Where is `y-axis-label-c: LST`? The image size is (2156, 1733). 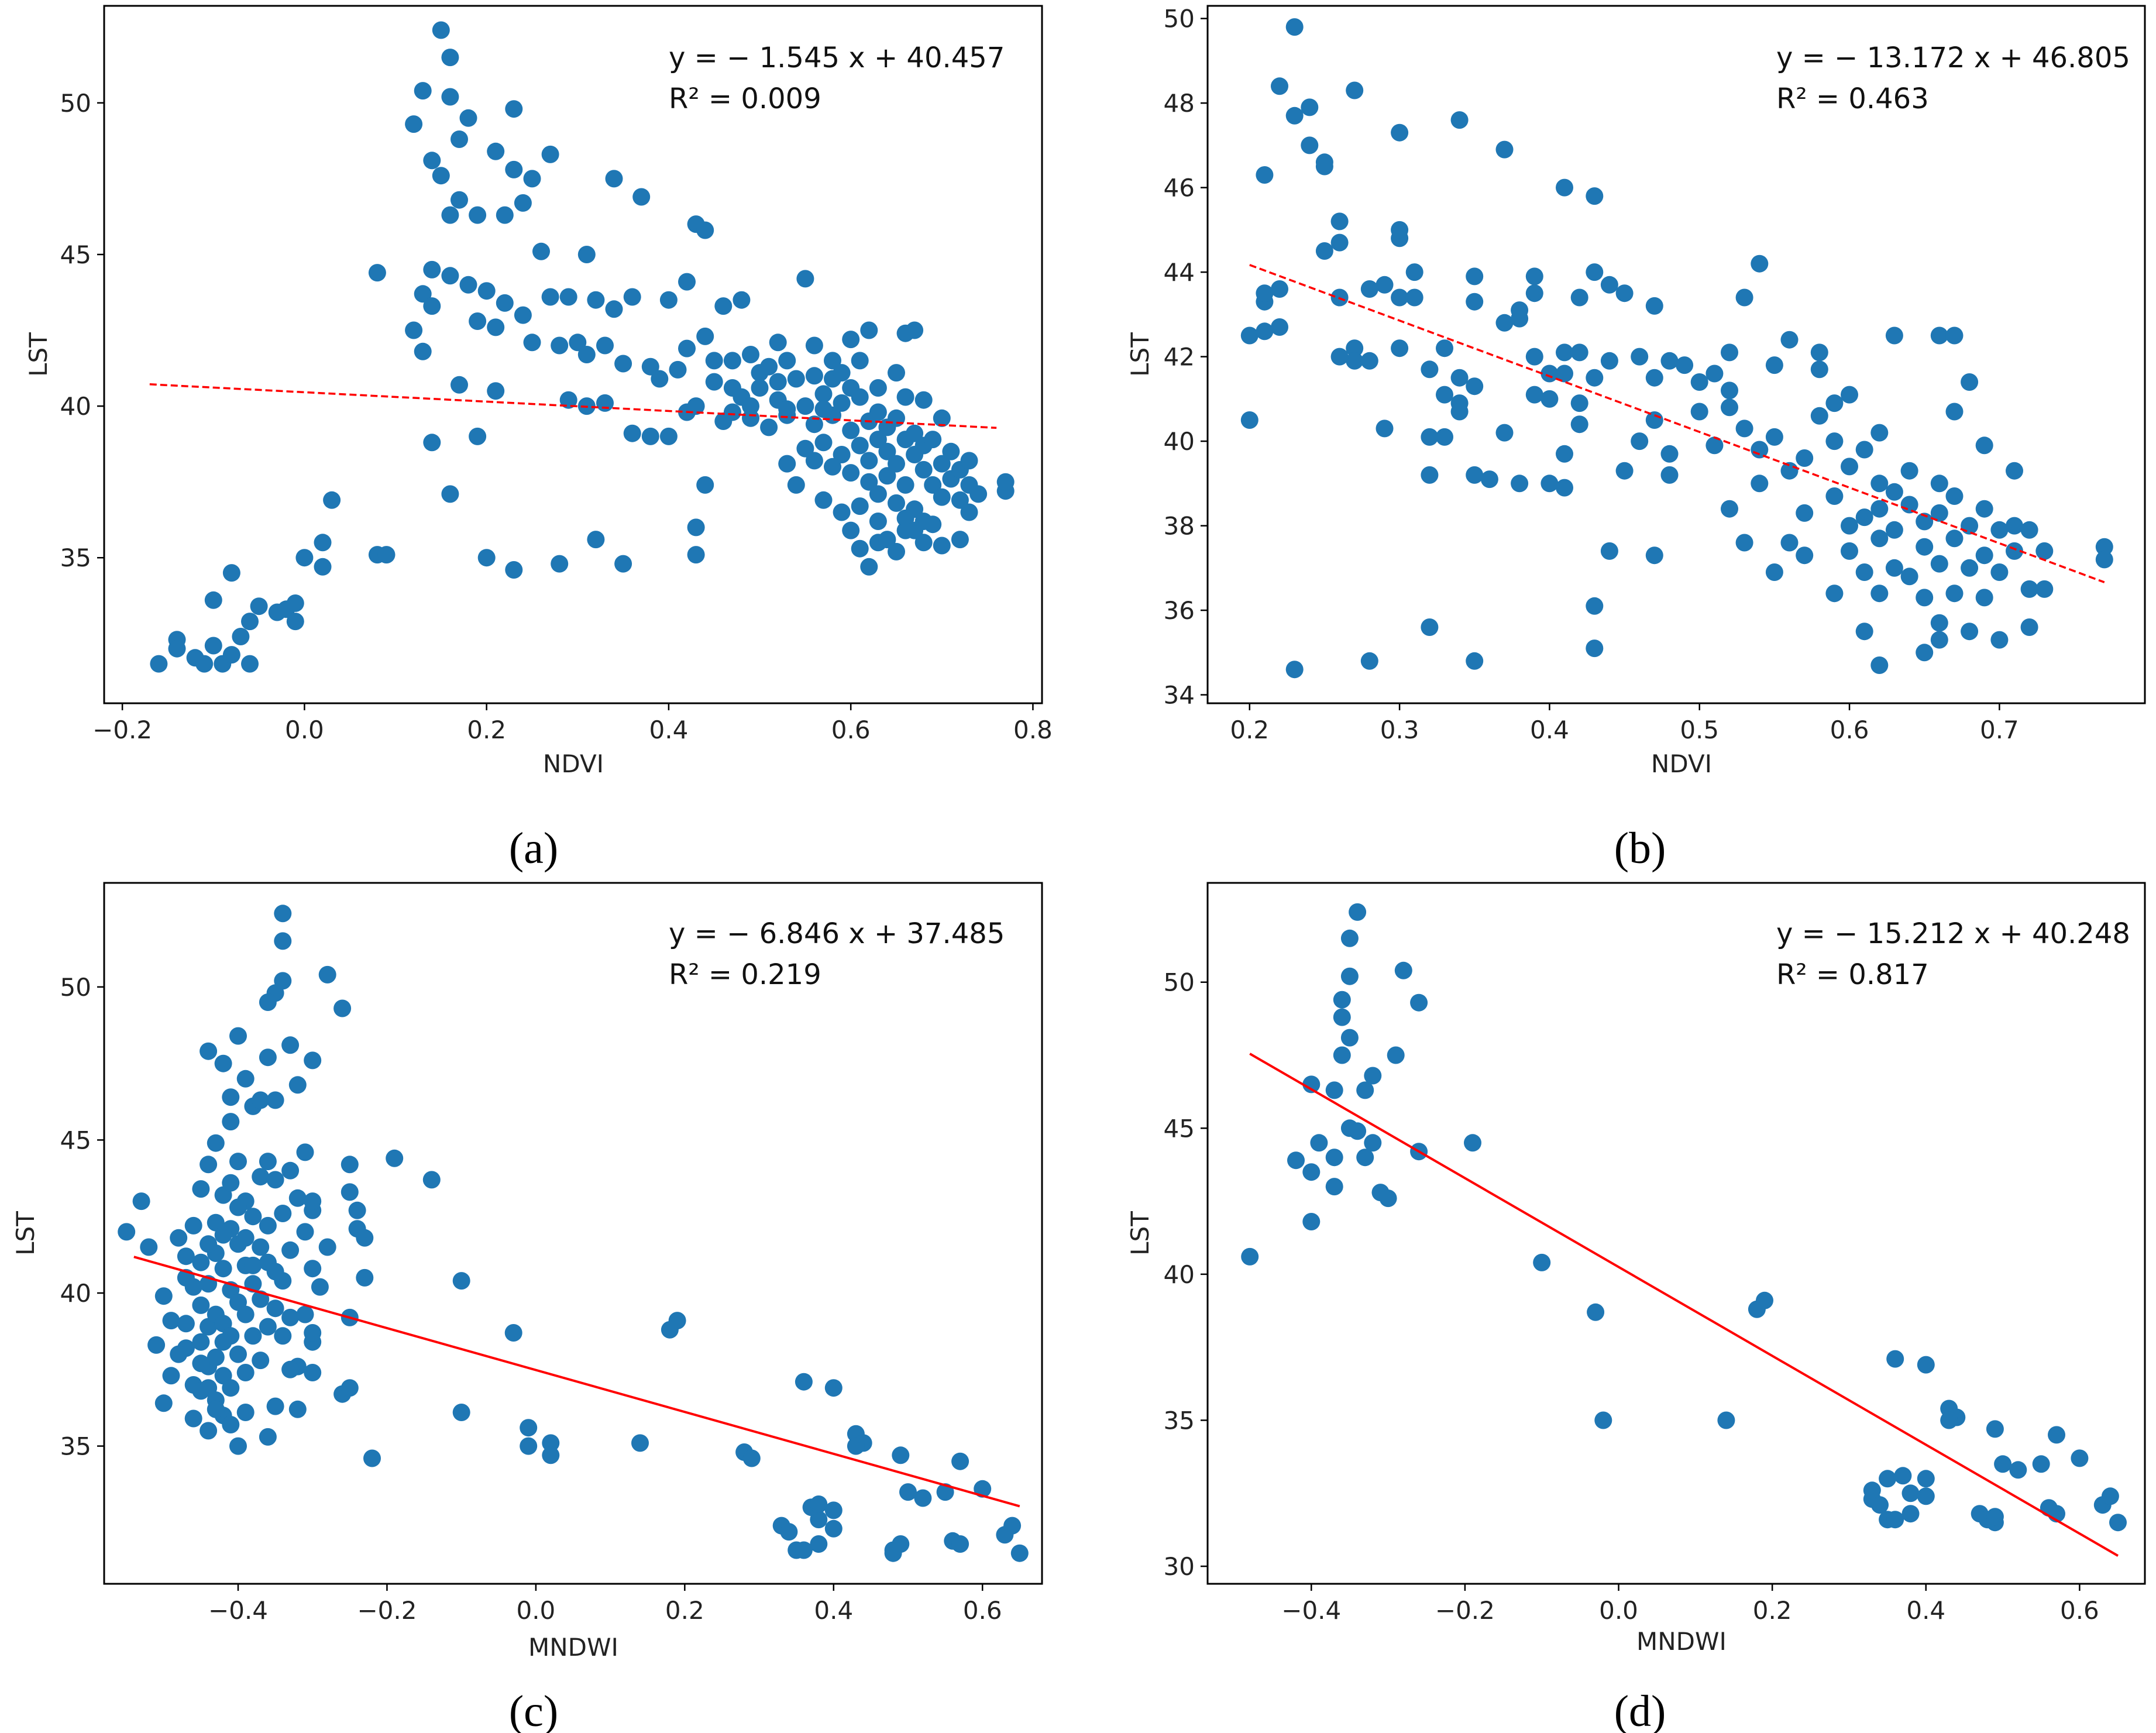
y-axis-label-c: LST is located at coordinates (26, 1233).